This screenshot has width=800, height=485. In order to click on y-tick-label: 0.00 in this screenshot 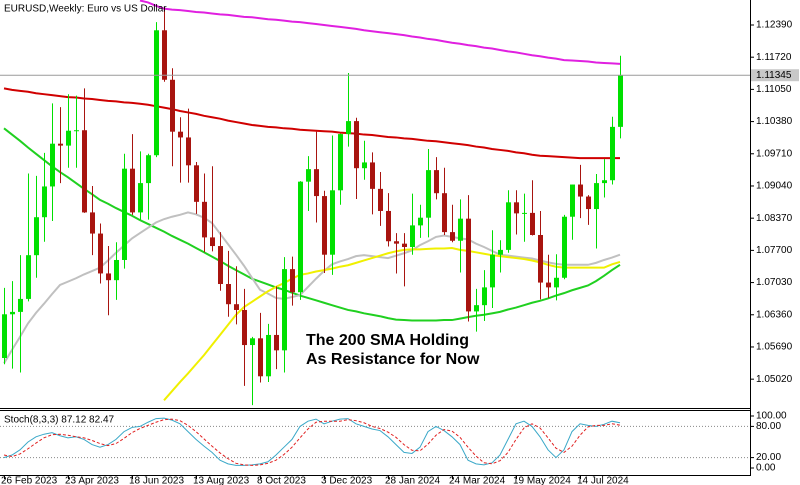, I will do `click(766, 468)`.